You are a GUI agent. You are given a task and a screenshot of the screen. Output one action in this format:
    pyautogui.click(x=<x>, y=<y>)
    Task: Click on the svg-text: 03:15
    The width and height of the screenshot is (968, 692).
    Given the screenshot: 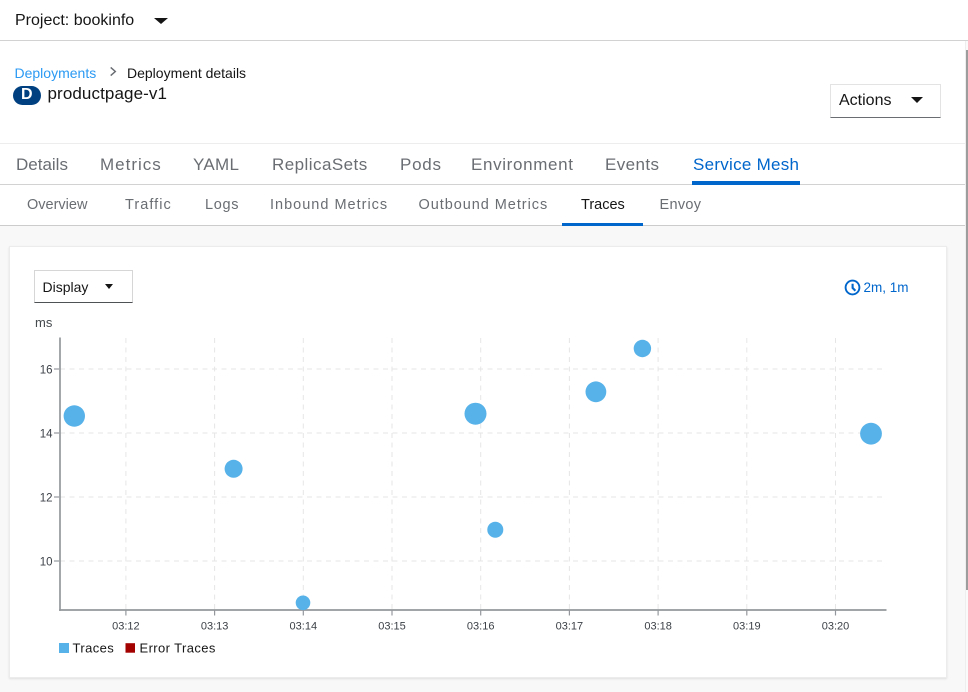 What is the action you would take?
    pyautogui.click(x=392, y=627)
    